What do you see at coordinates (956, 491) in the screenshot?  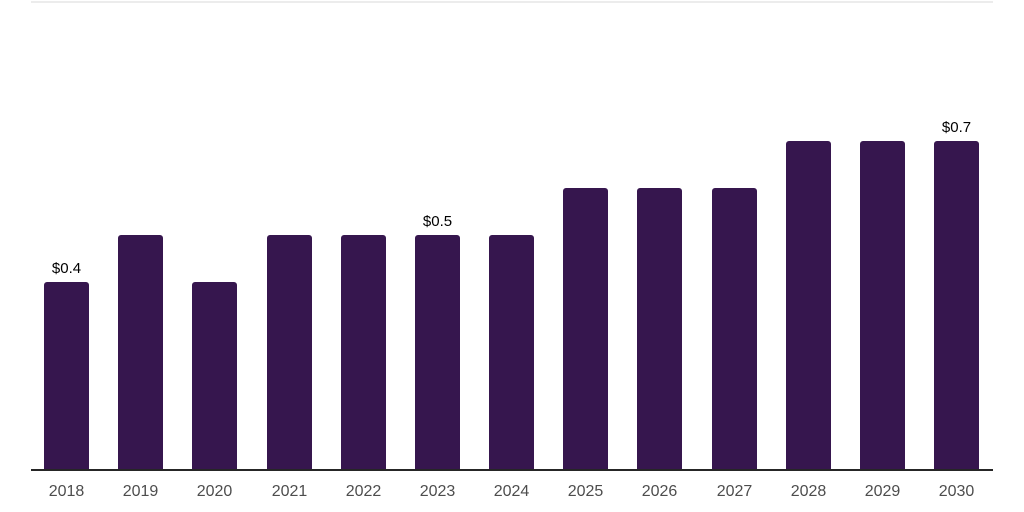 I see `x-tick-label-2030: 2030` at bounding box center [956, 491].